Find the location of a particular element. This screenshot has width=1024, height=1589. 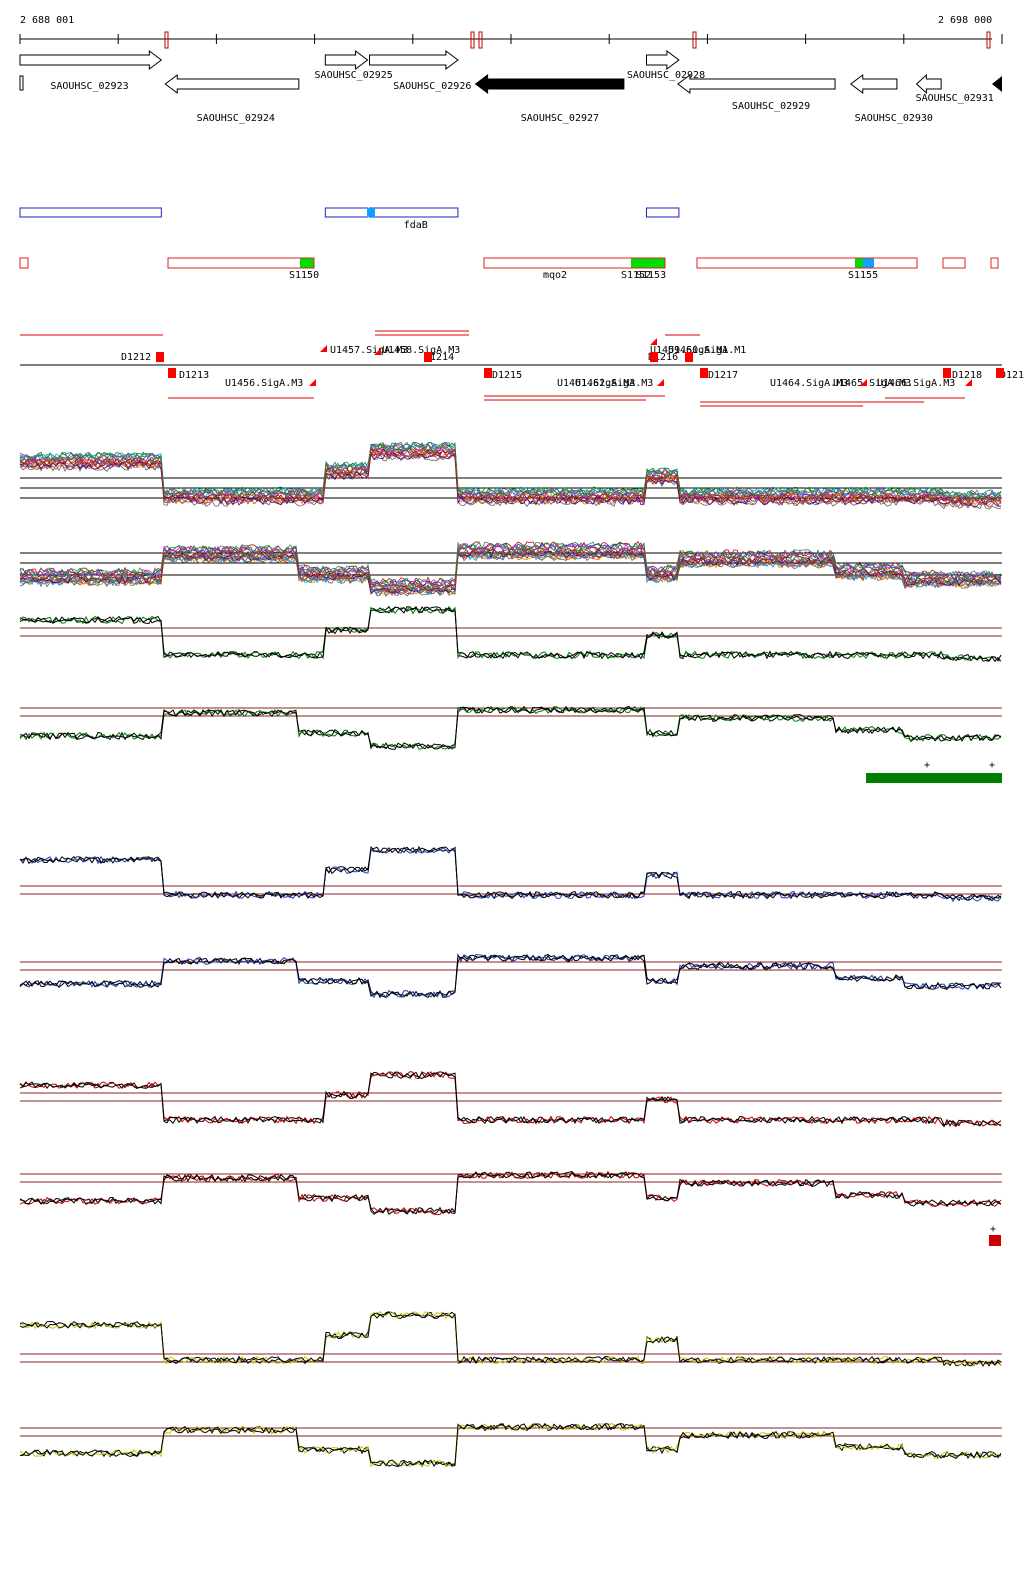

red-box is located at coordinates (995, 1240).